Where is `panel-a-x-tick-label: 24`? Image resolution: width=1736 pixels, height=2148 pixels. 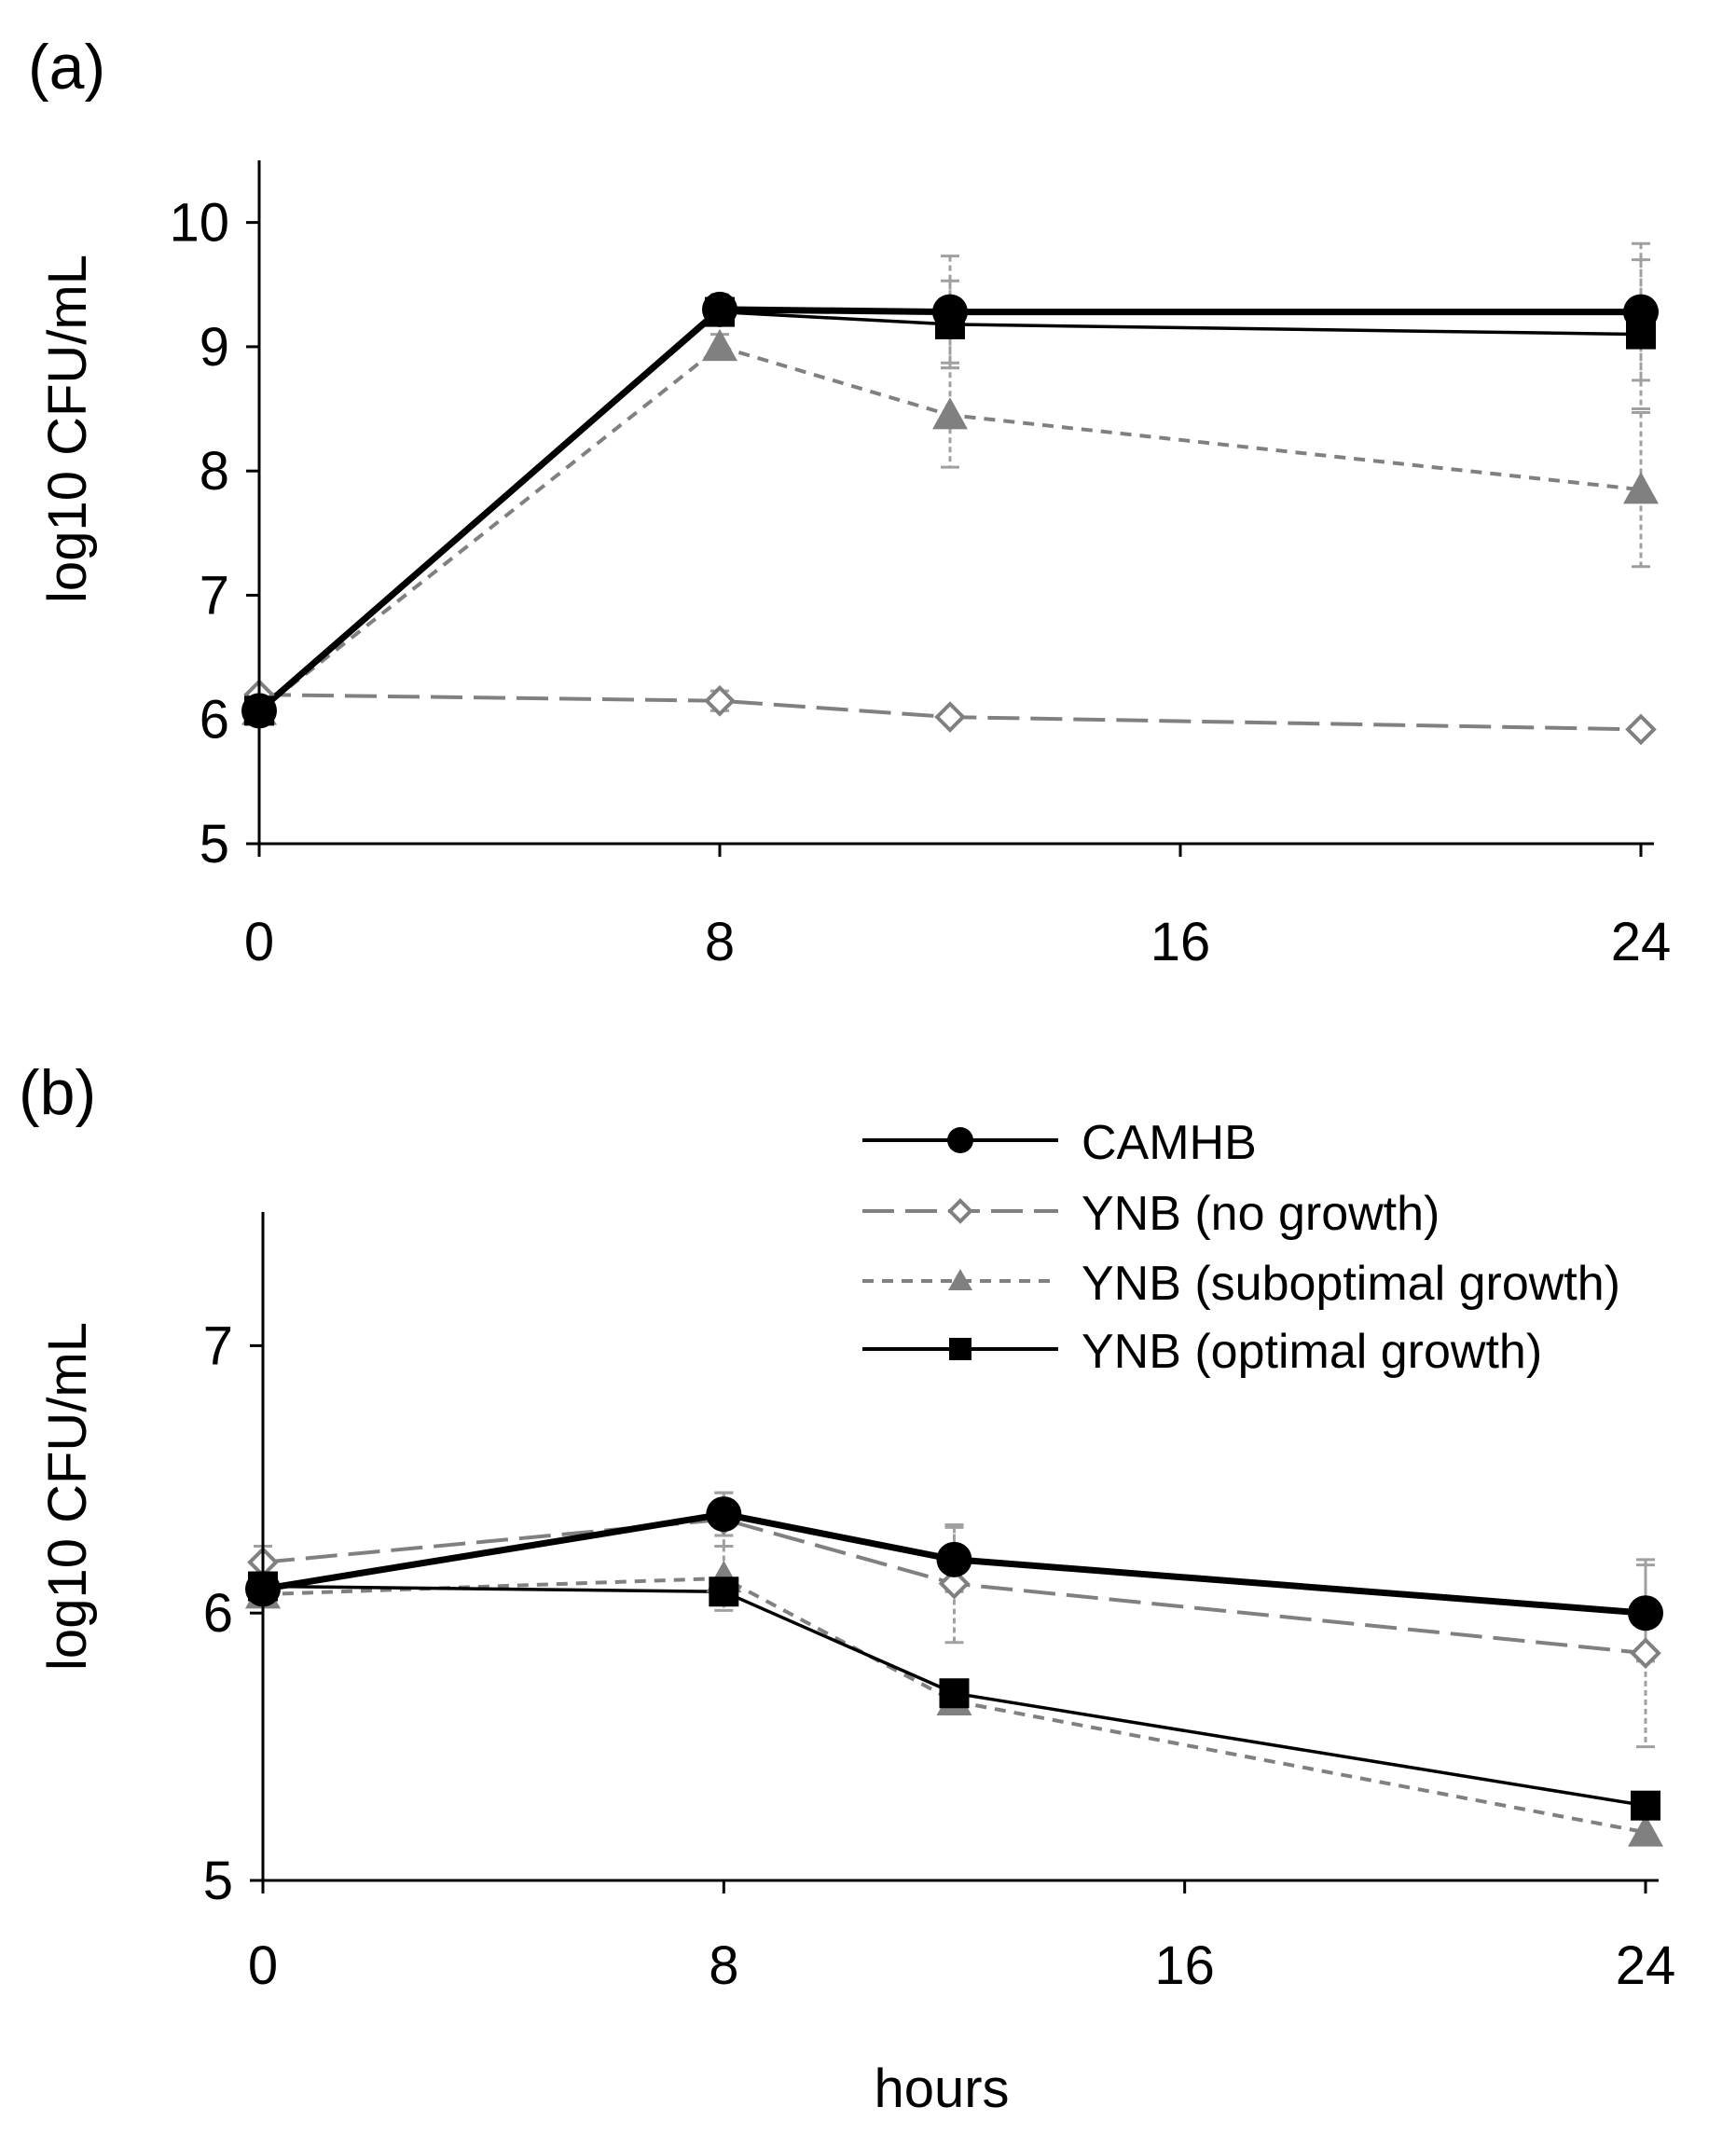
panel-a-x-tick-label: 24 is located at coordinates (1641, 942).